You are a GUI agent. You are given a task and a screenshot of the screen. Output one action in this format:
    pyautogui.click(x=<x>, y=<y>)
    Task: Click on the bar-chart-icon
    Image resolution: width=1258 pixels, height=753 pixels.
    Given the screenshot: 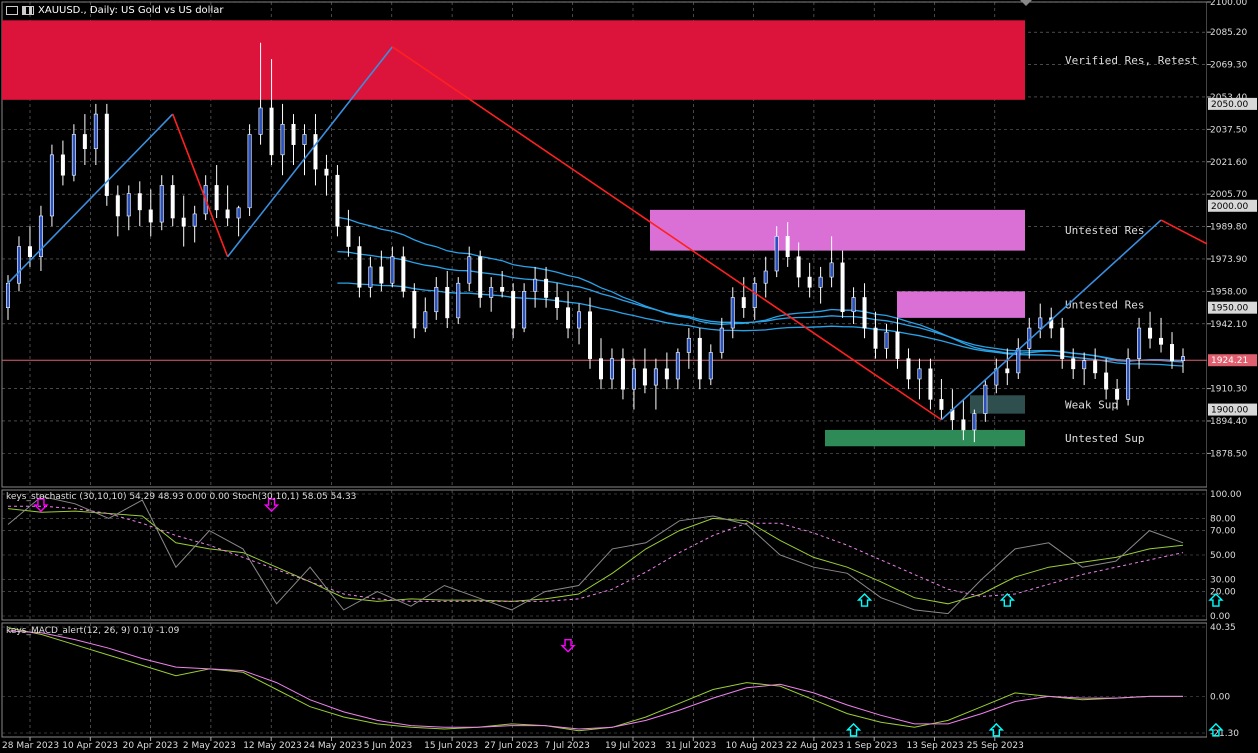 What is the action you would take?
    pyautogui.click(x=28, y=10)
    